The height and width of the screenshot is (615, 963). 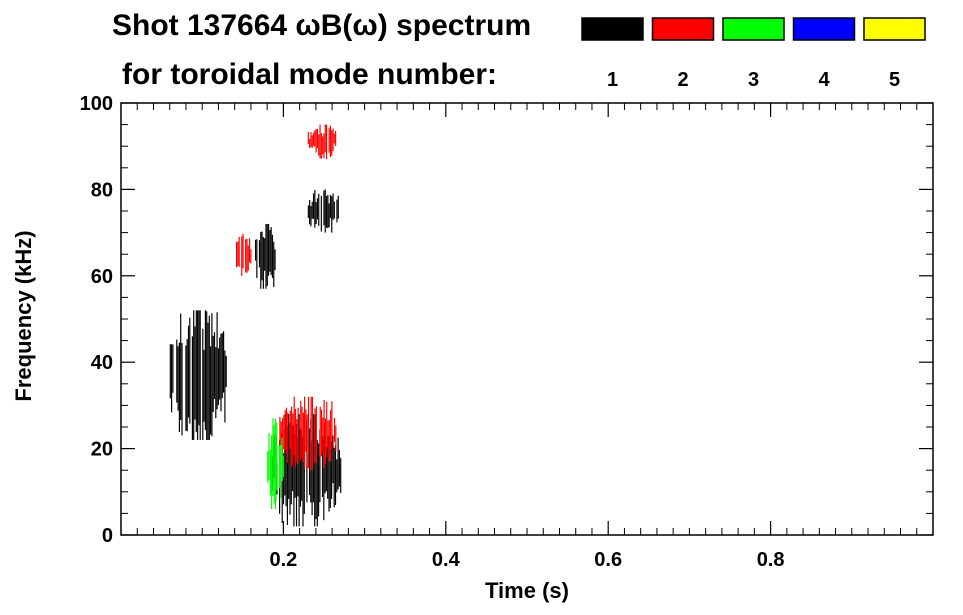 I want to click on legend-label-mode-2: 2, so click(x=682, y=80).